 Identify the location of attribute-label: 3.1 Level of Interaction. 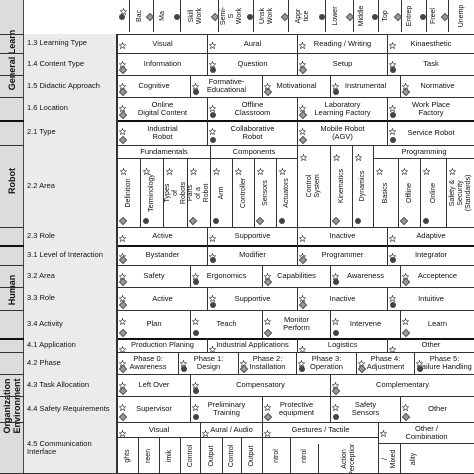
(70, 255).